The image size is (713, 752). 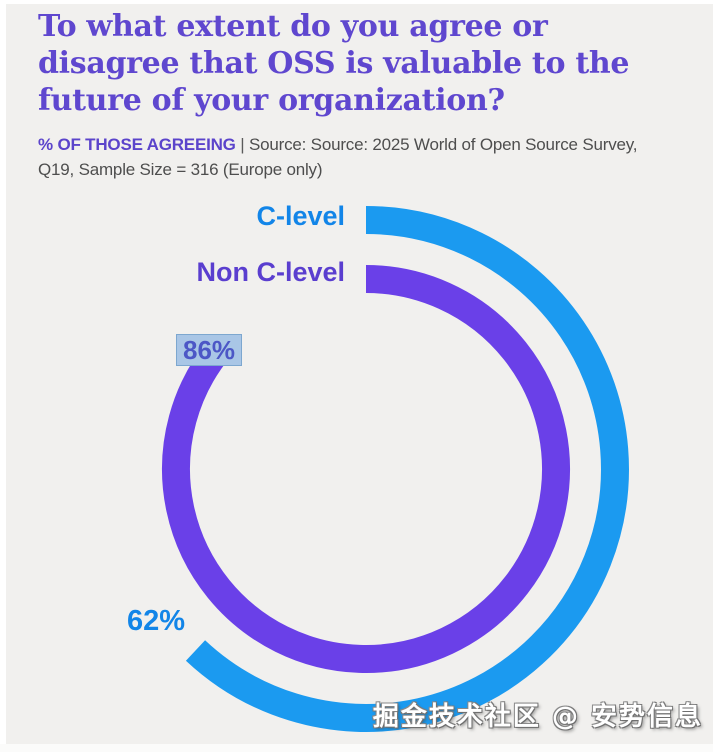 I want to click on category-label-c-level: C-level, so click(x=300, y=216).